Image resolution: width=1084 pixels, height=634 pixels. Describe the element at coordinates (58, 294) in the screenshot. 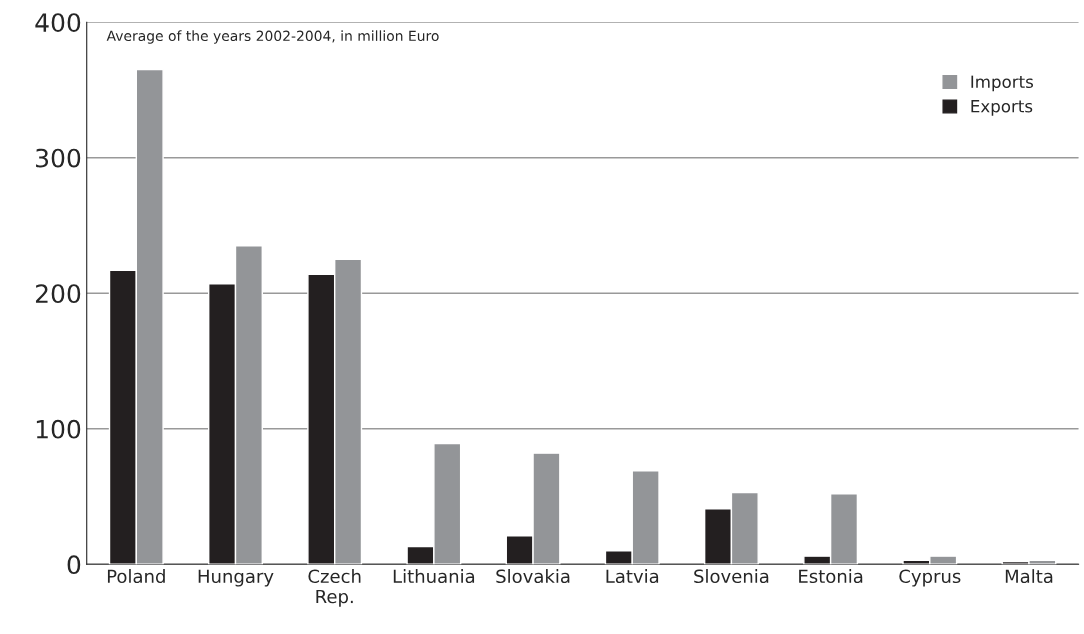

I see `y-tick-label: 200` at that location.